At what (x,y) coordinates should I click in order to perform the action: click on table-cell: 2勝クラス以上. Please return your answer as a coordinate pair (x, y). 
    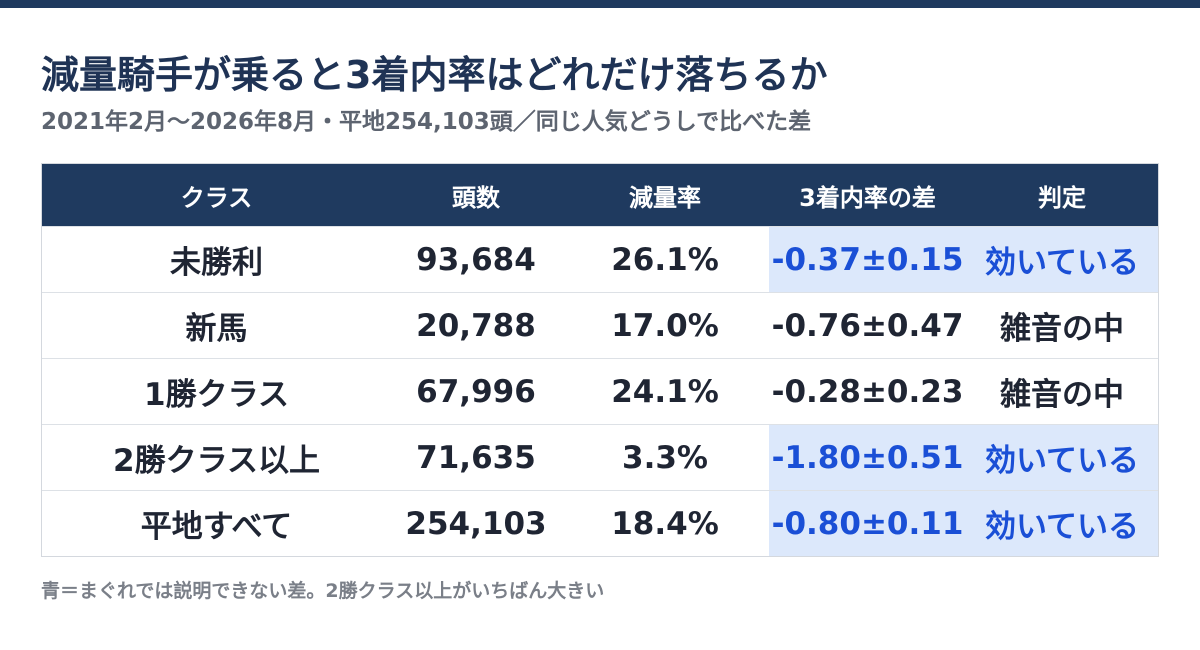
    Looking at the image, I should click on (216, 461).